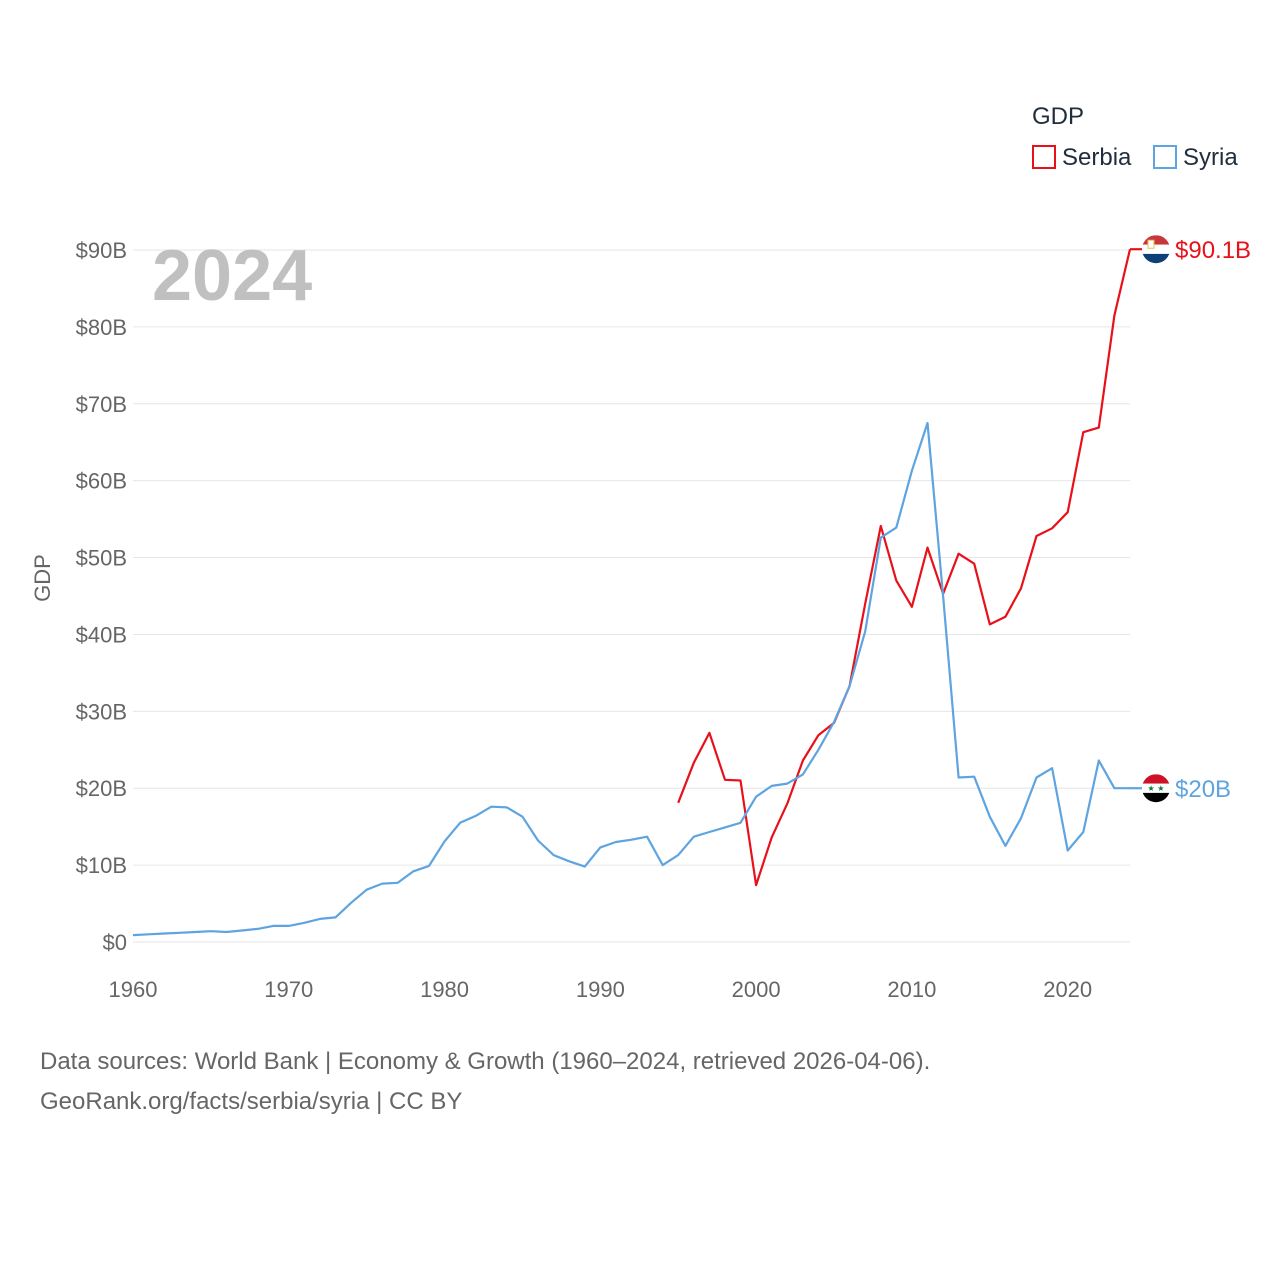 Image resolution: width=1280 pixels, height=1280 pixels. Describe the element at coordinates (756, 989) in the screenshot. I see `x-tick-label-2000: 2000` at that location.